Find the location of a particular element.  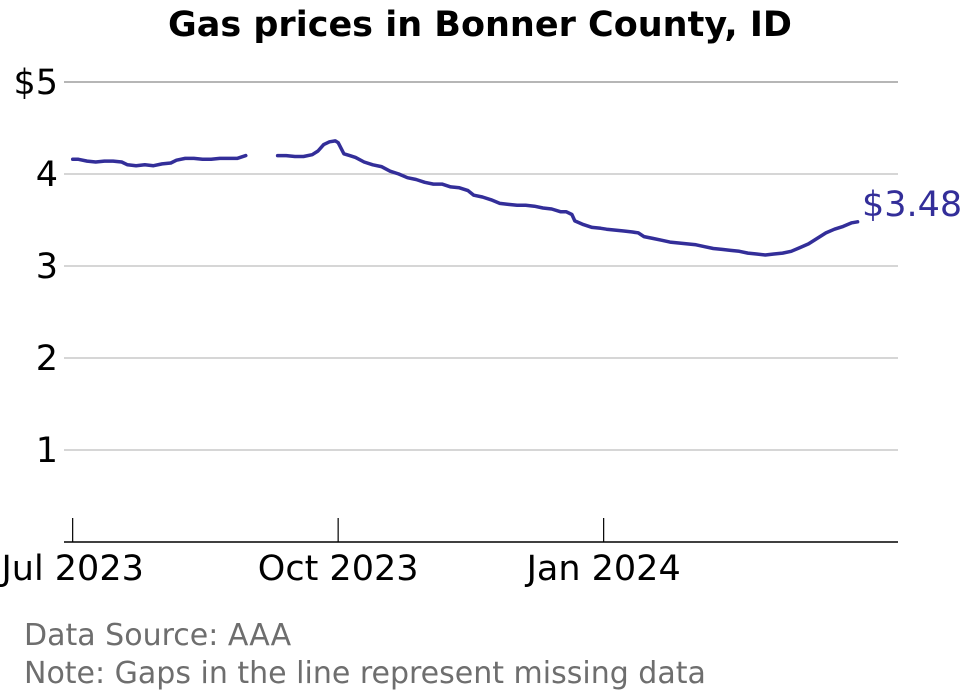

y-tick-label: 4 is located at coordinates (47, 175).